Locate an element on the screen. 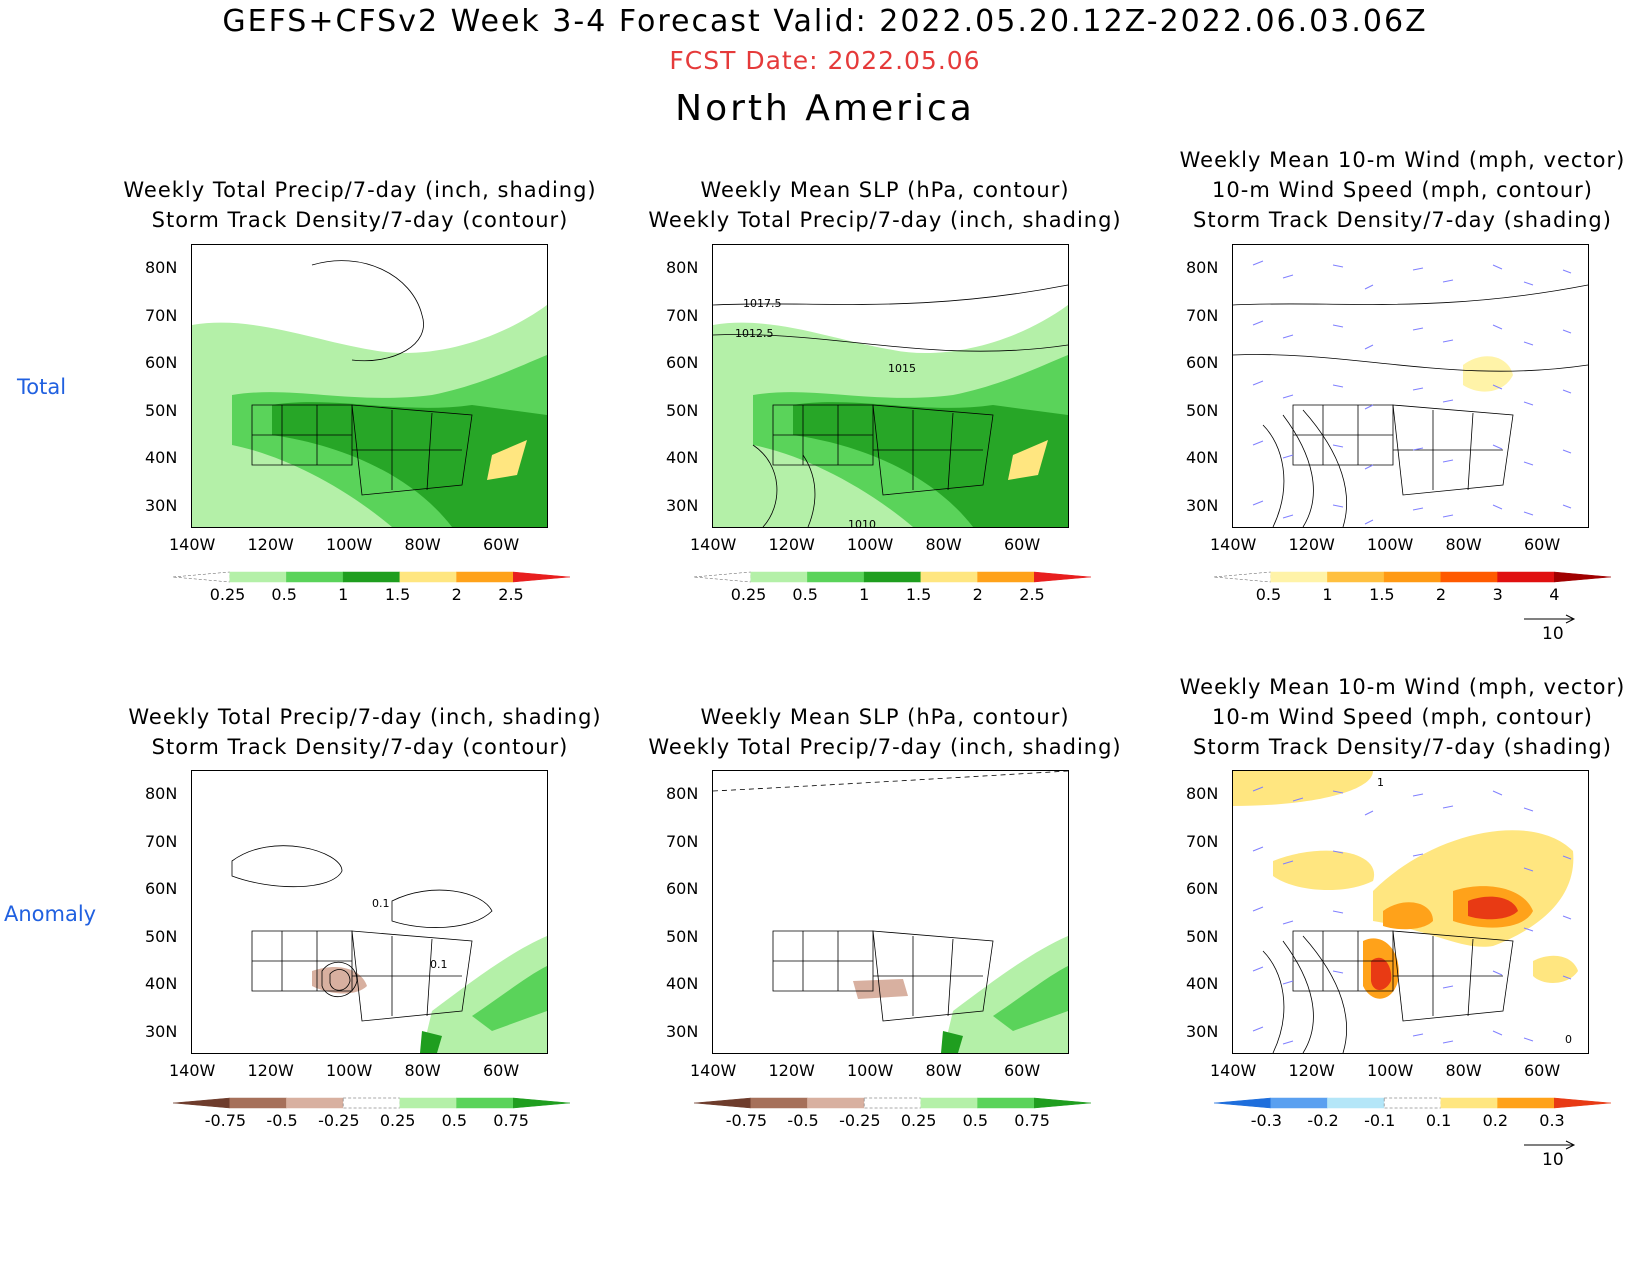 Image resolution: width=1650 pixels, height=1275 pixels. vector-reference-arrow-total is located at coordinates (1552, 619).